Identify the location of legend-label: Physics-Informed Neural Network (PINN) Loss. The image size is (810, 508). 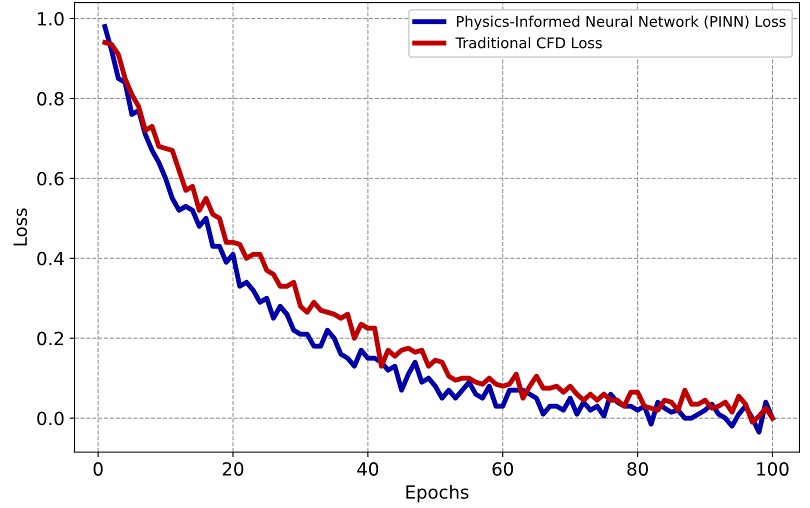
(621, 23).